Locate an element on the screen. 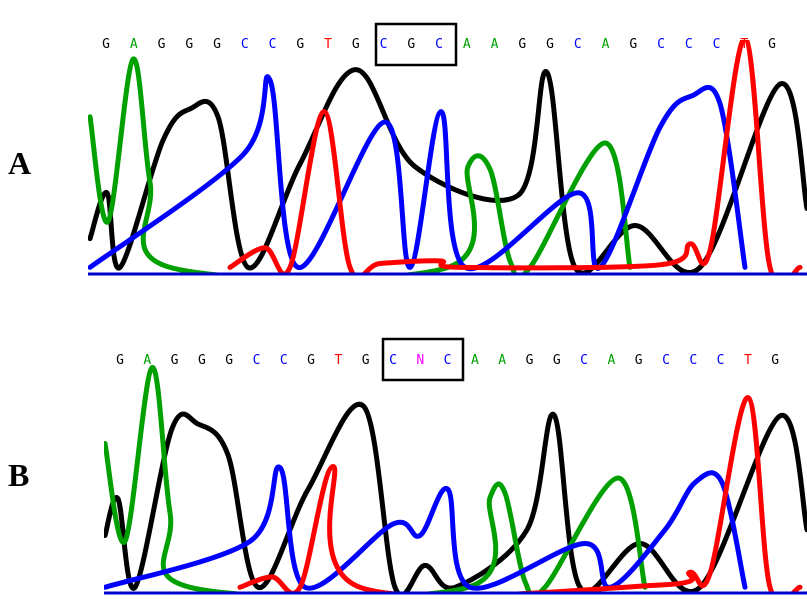 The height and width of the screenshot is (609, 807). base-call-12: G is located at coordinates (411, 44).